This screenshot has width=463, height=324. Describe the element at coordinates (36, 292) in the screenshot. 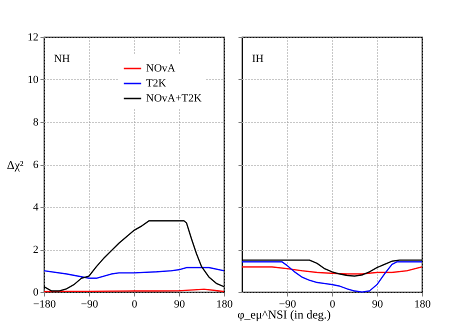

I see `y-tick-label: 0` at that location.